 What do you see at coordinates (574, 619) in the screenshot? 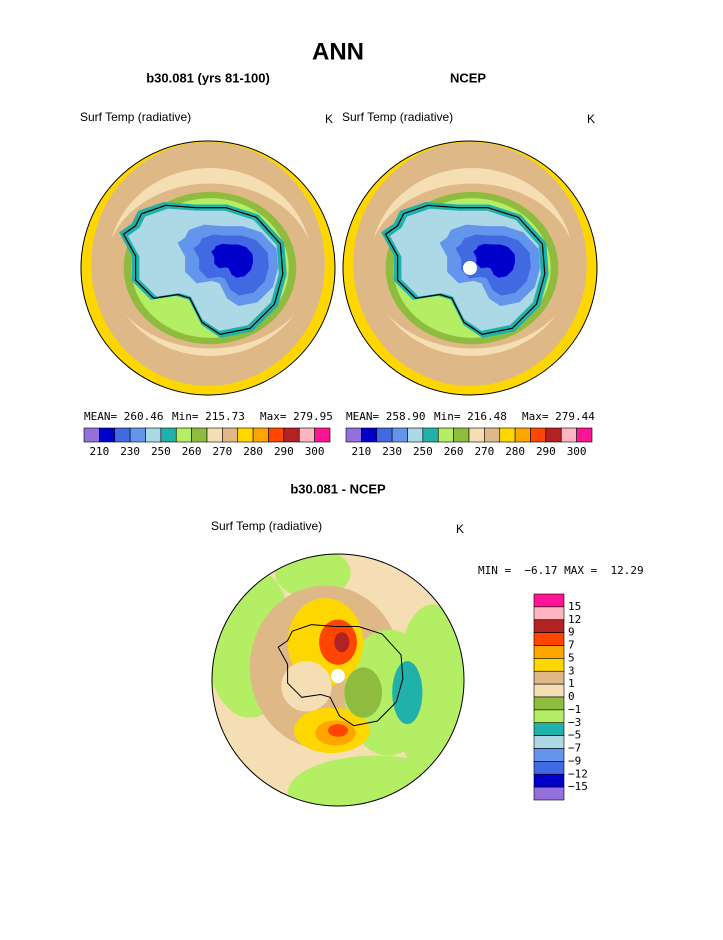
I see `colorbar-label: 12` at bounding box center [574, 619].